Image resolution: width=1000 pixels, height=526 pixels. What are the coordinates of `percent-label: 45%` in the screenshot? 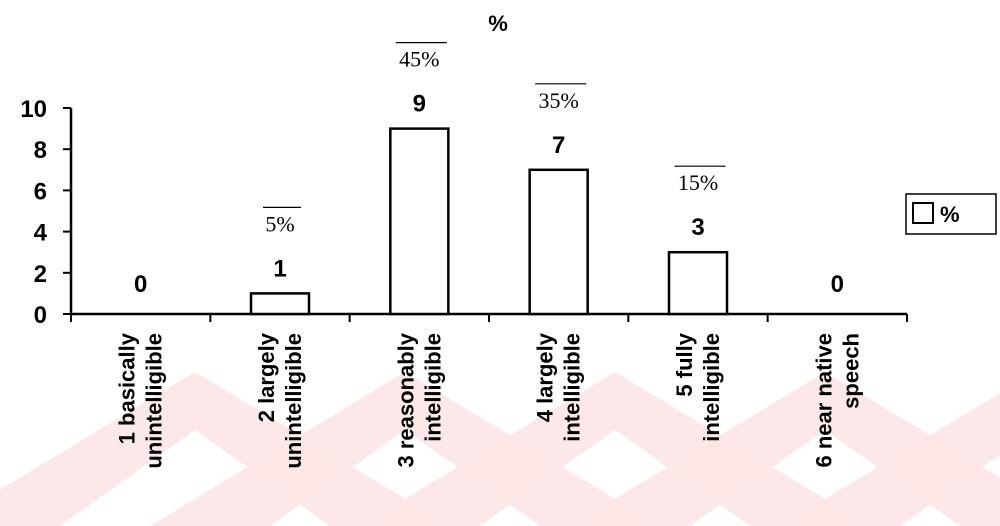 It's located at (419, 59).